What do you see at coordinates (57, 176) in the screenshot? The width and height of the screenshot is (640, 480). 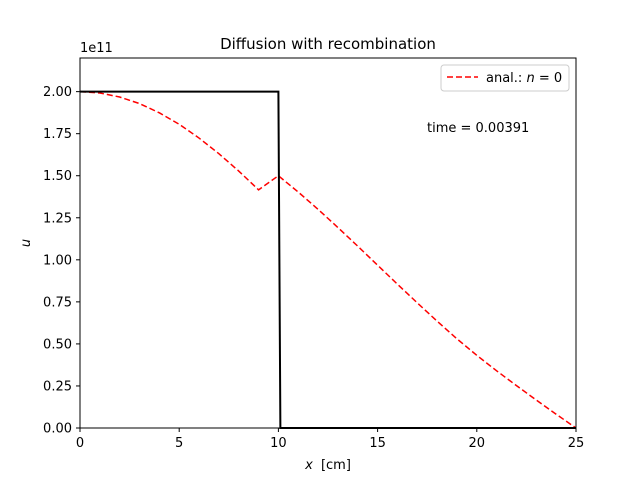 I see `y-tick-label: 1.50` at bounding box center [57, 176].